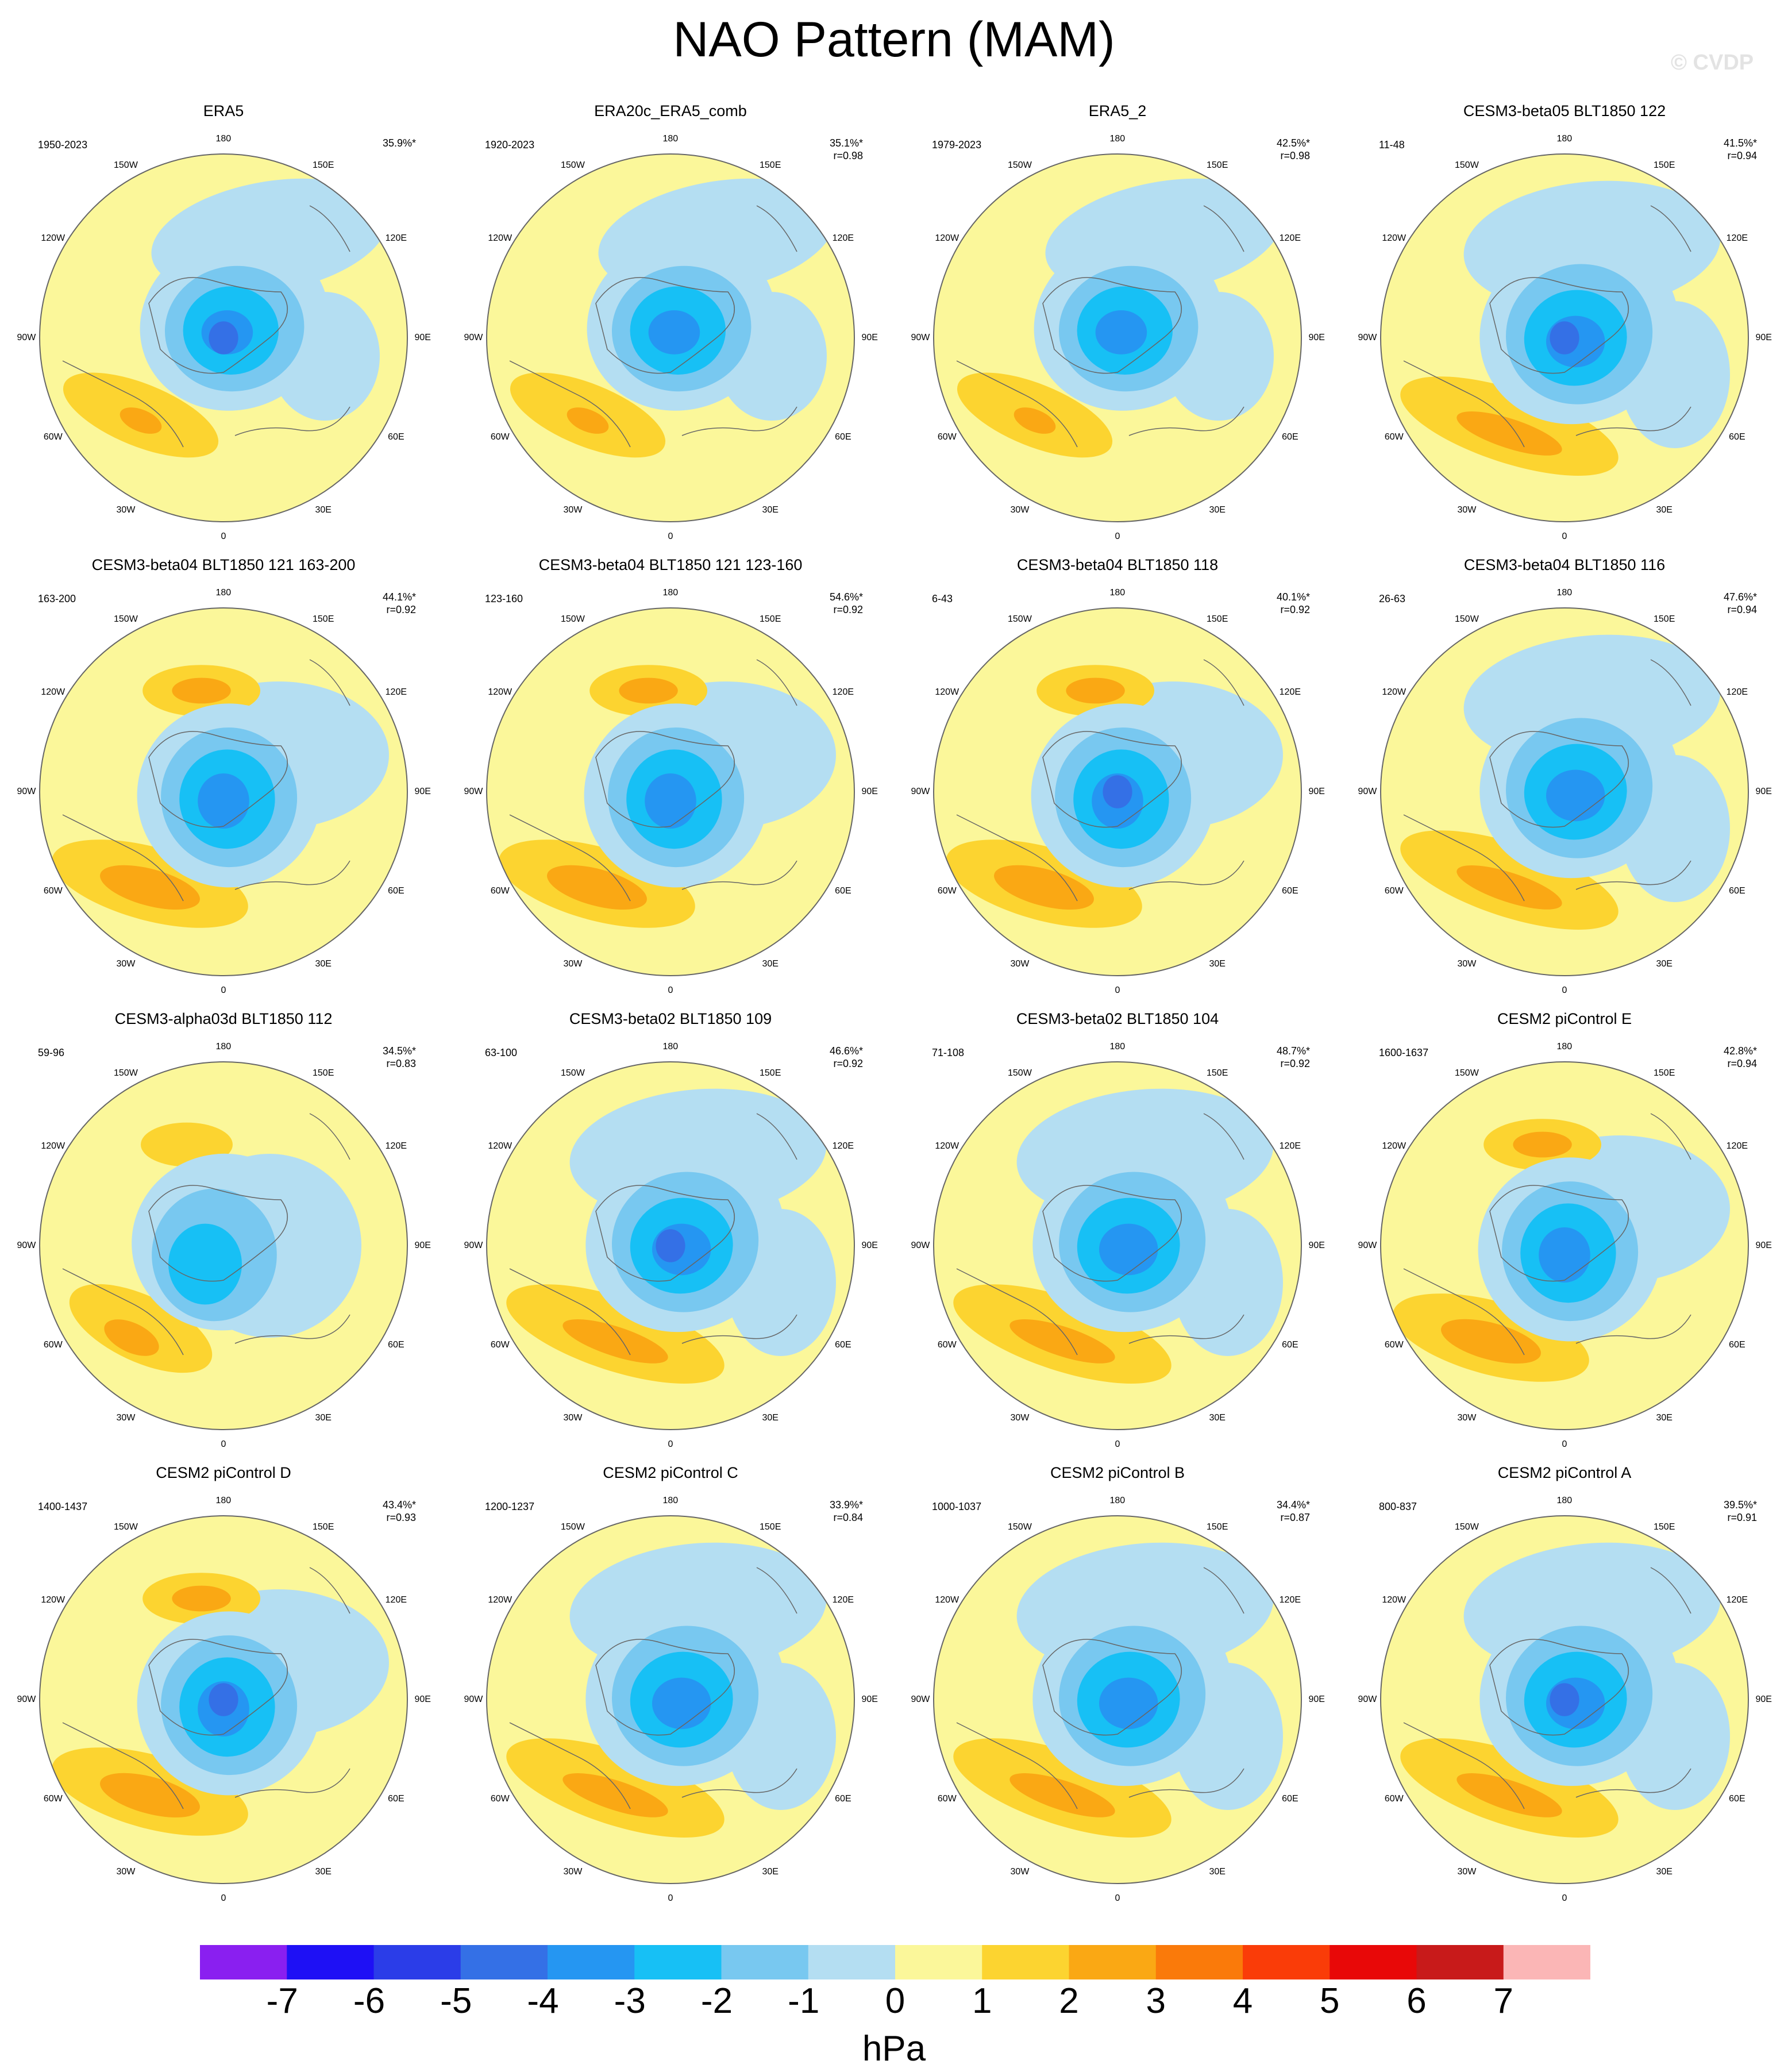 This screenshot has width=1788, height=2072. I want to click on panel-period: 123-160, so click(504, 598).